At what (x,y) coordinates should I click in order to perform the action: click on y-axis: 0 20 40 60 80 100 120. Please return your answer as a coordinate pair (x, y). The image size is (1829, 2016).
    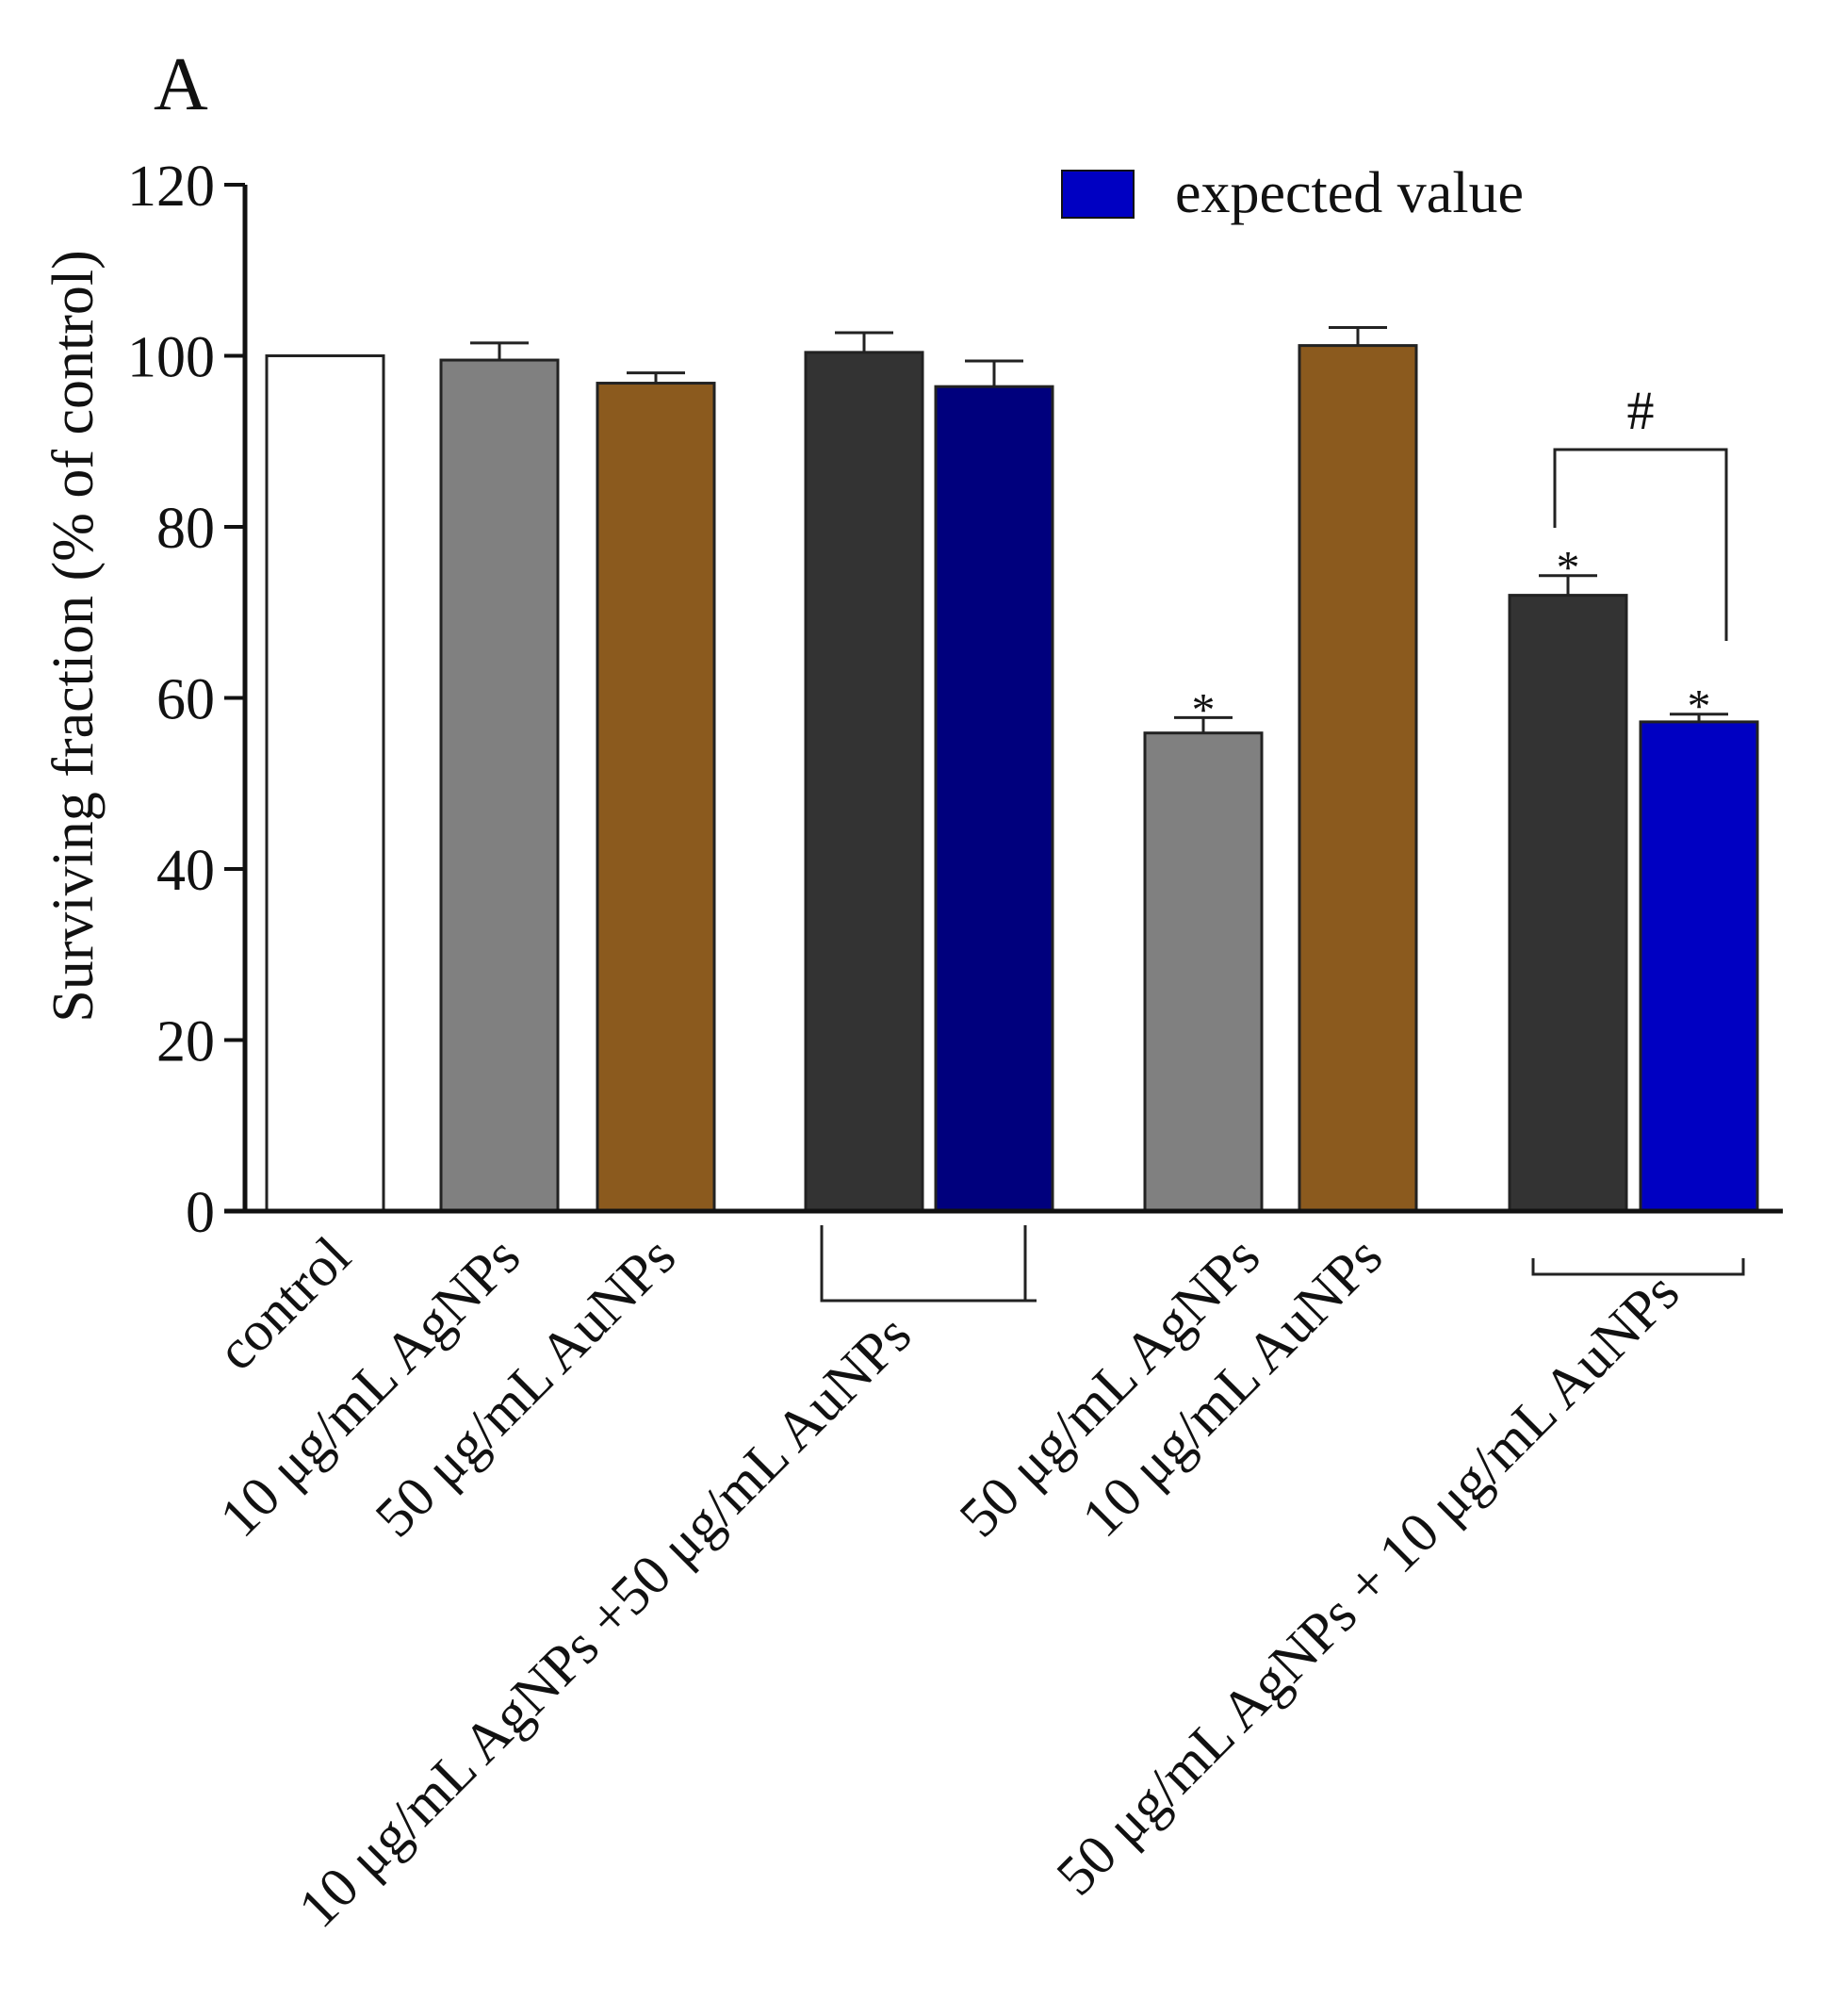
    Looking at the image, I should click on (186, 700).